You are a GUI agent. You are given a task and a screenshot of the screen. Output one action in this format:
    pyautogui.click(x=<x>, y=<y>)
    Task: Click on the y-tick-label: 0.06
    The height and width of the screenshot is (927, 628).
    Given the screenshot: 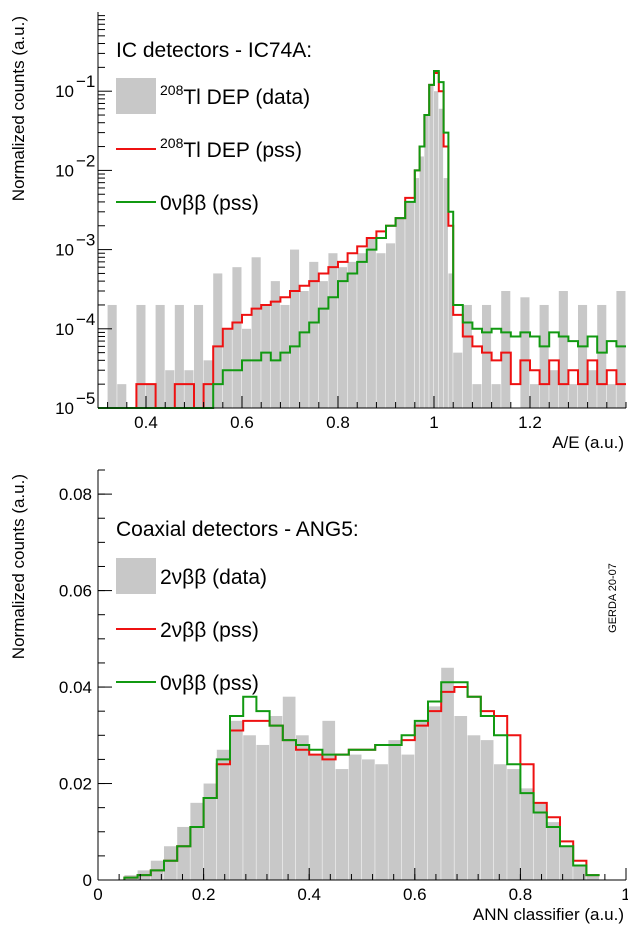 What is the action you would take?
    pyautogui.click(x=75, y=591)
    